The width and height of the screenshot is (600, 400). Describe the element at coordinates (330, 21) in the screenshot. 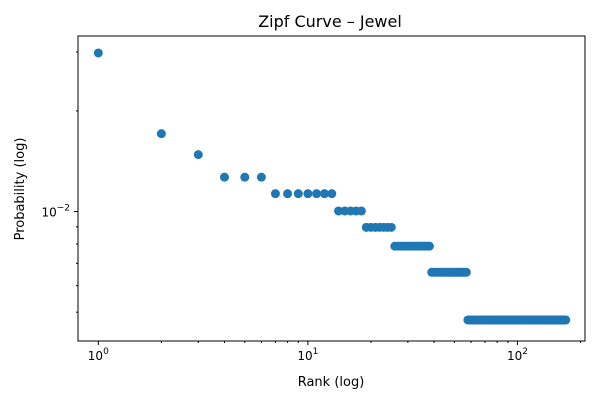

I see `chart-title: Zipf Curve – Jewel` at that location.